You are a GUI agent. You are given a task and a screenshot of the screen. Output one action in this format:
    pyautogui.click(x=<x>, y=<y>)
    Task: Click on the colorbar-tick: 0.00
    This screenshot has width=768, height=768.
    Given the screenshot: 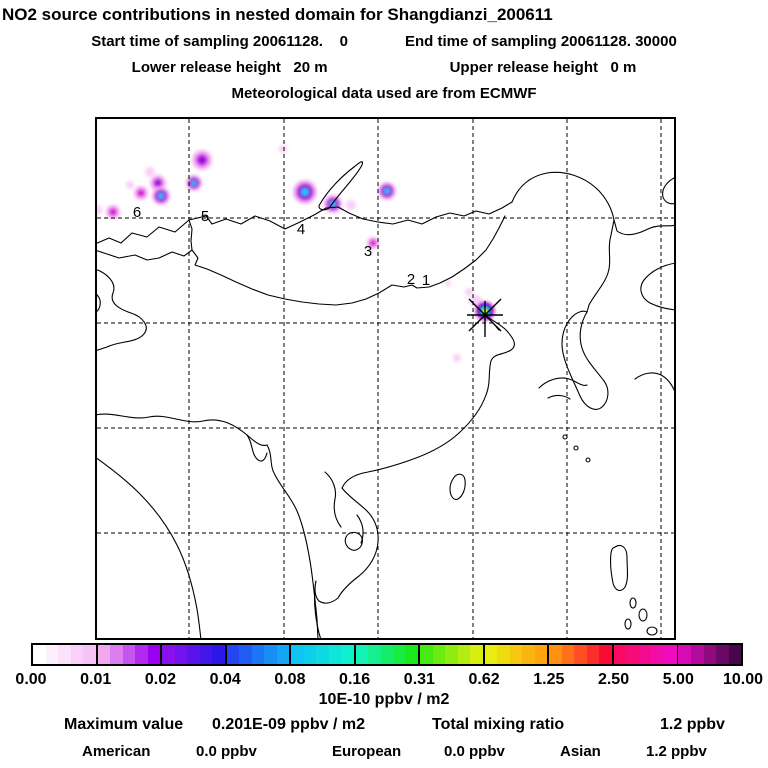 What is the action you would take?
    pyautogui.click(x=31, y=679)
    